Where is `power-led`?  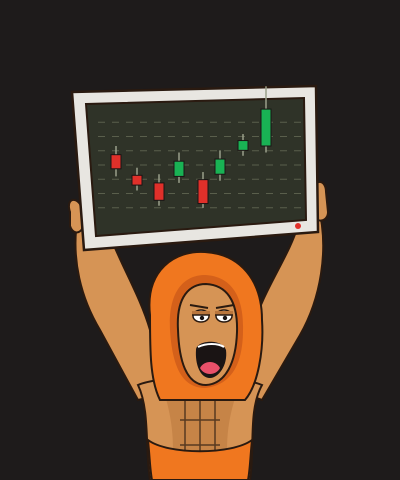 power-led is located at coordinates (298, 226).